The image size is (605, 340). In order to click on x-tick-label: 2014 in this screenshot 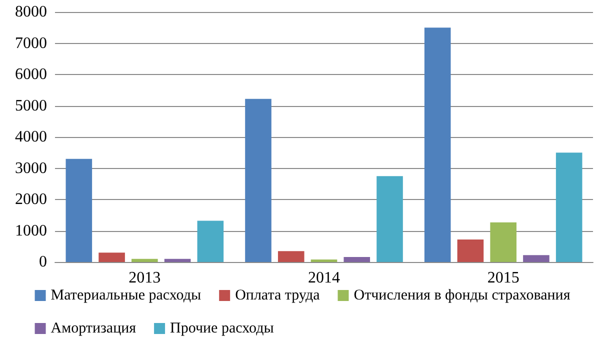, I will do `click(324, 278)`.